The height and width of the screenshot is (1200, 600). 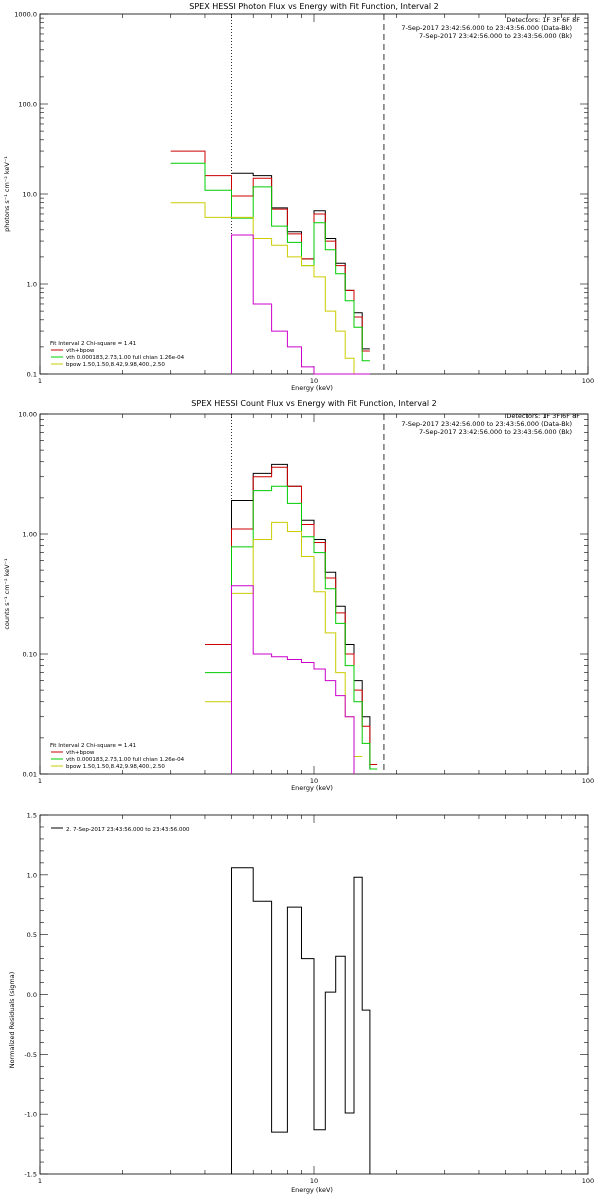 I want to click on y-tick-label: 0.01, so click(x=30, y=775).